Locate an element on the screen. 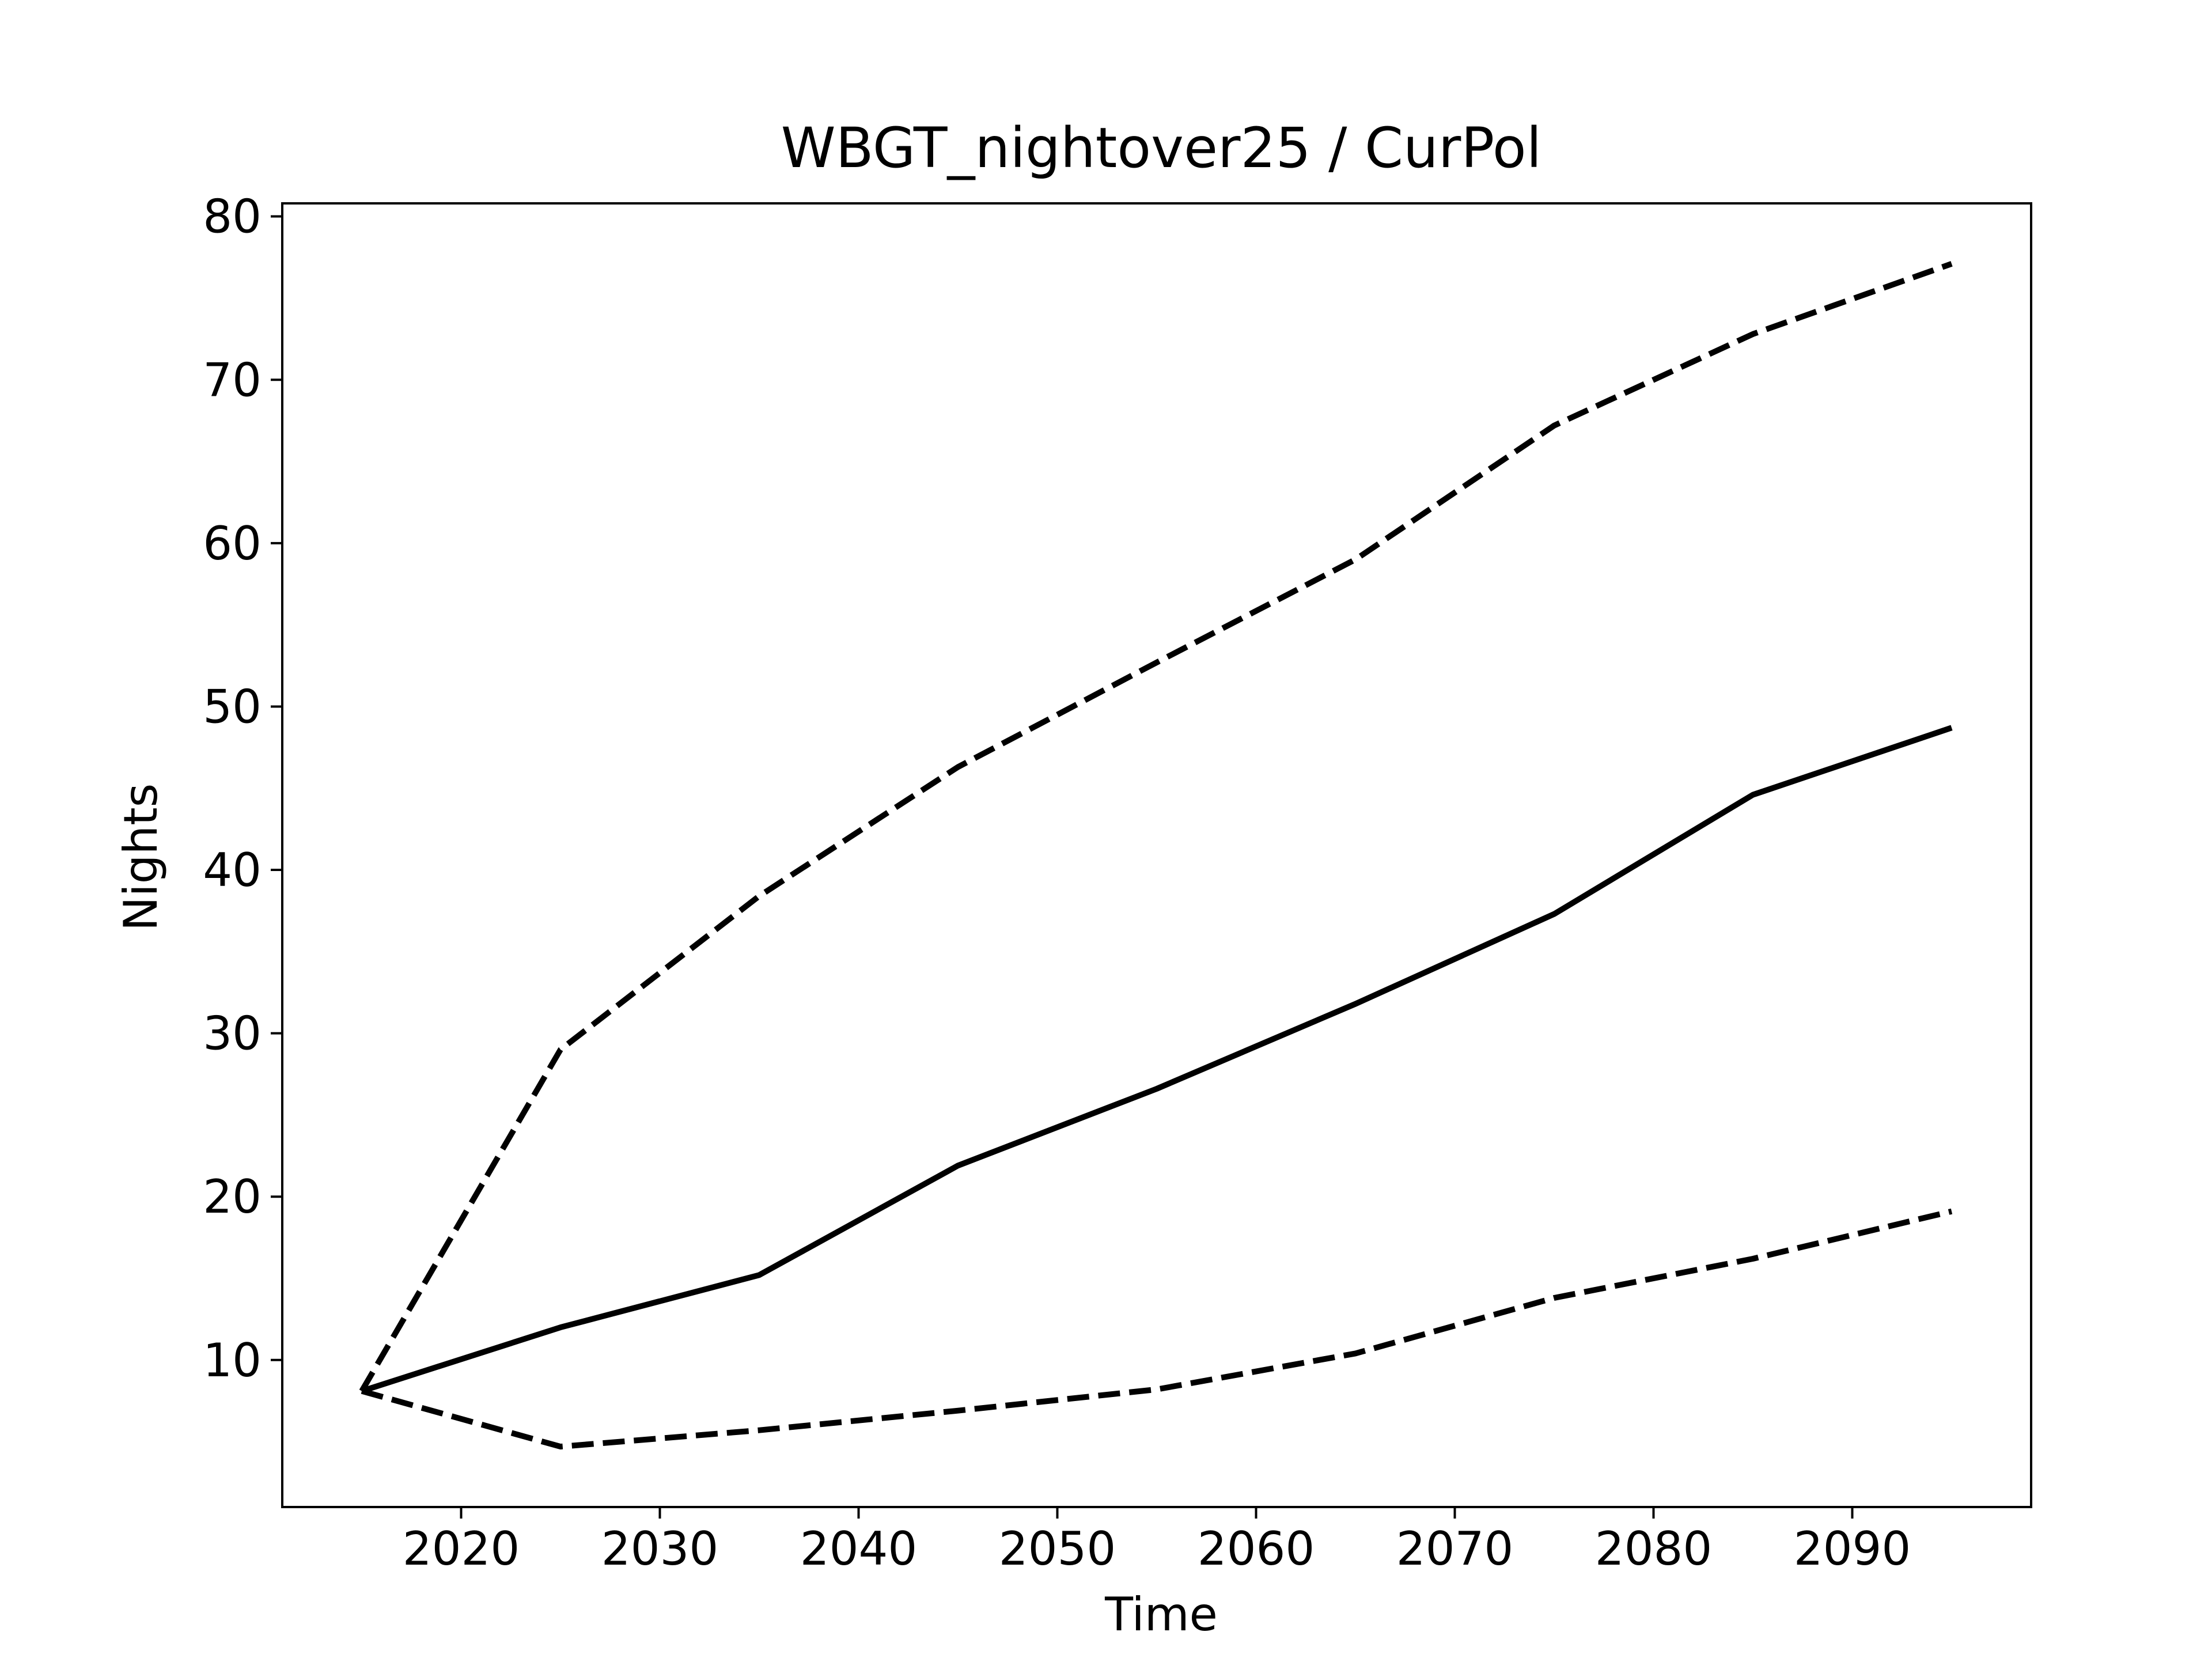 Image resolution: width=2212 pixels, height=1662 pixels. x-tick-label: 2060 is located at coordinates (1256, 1549).